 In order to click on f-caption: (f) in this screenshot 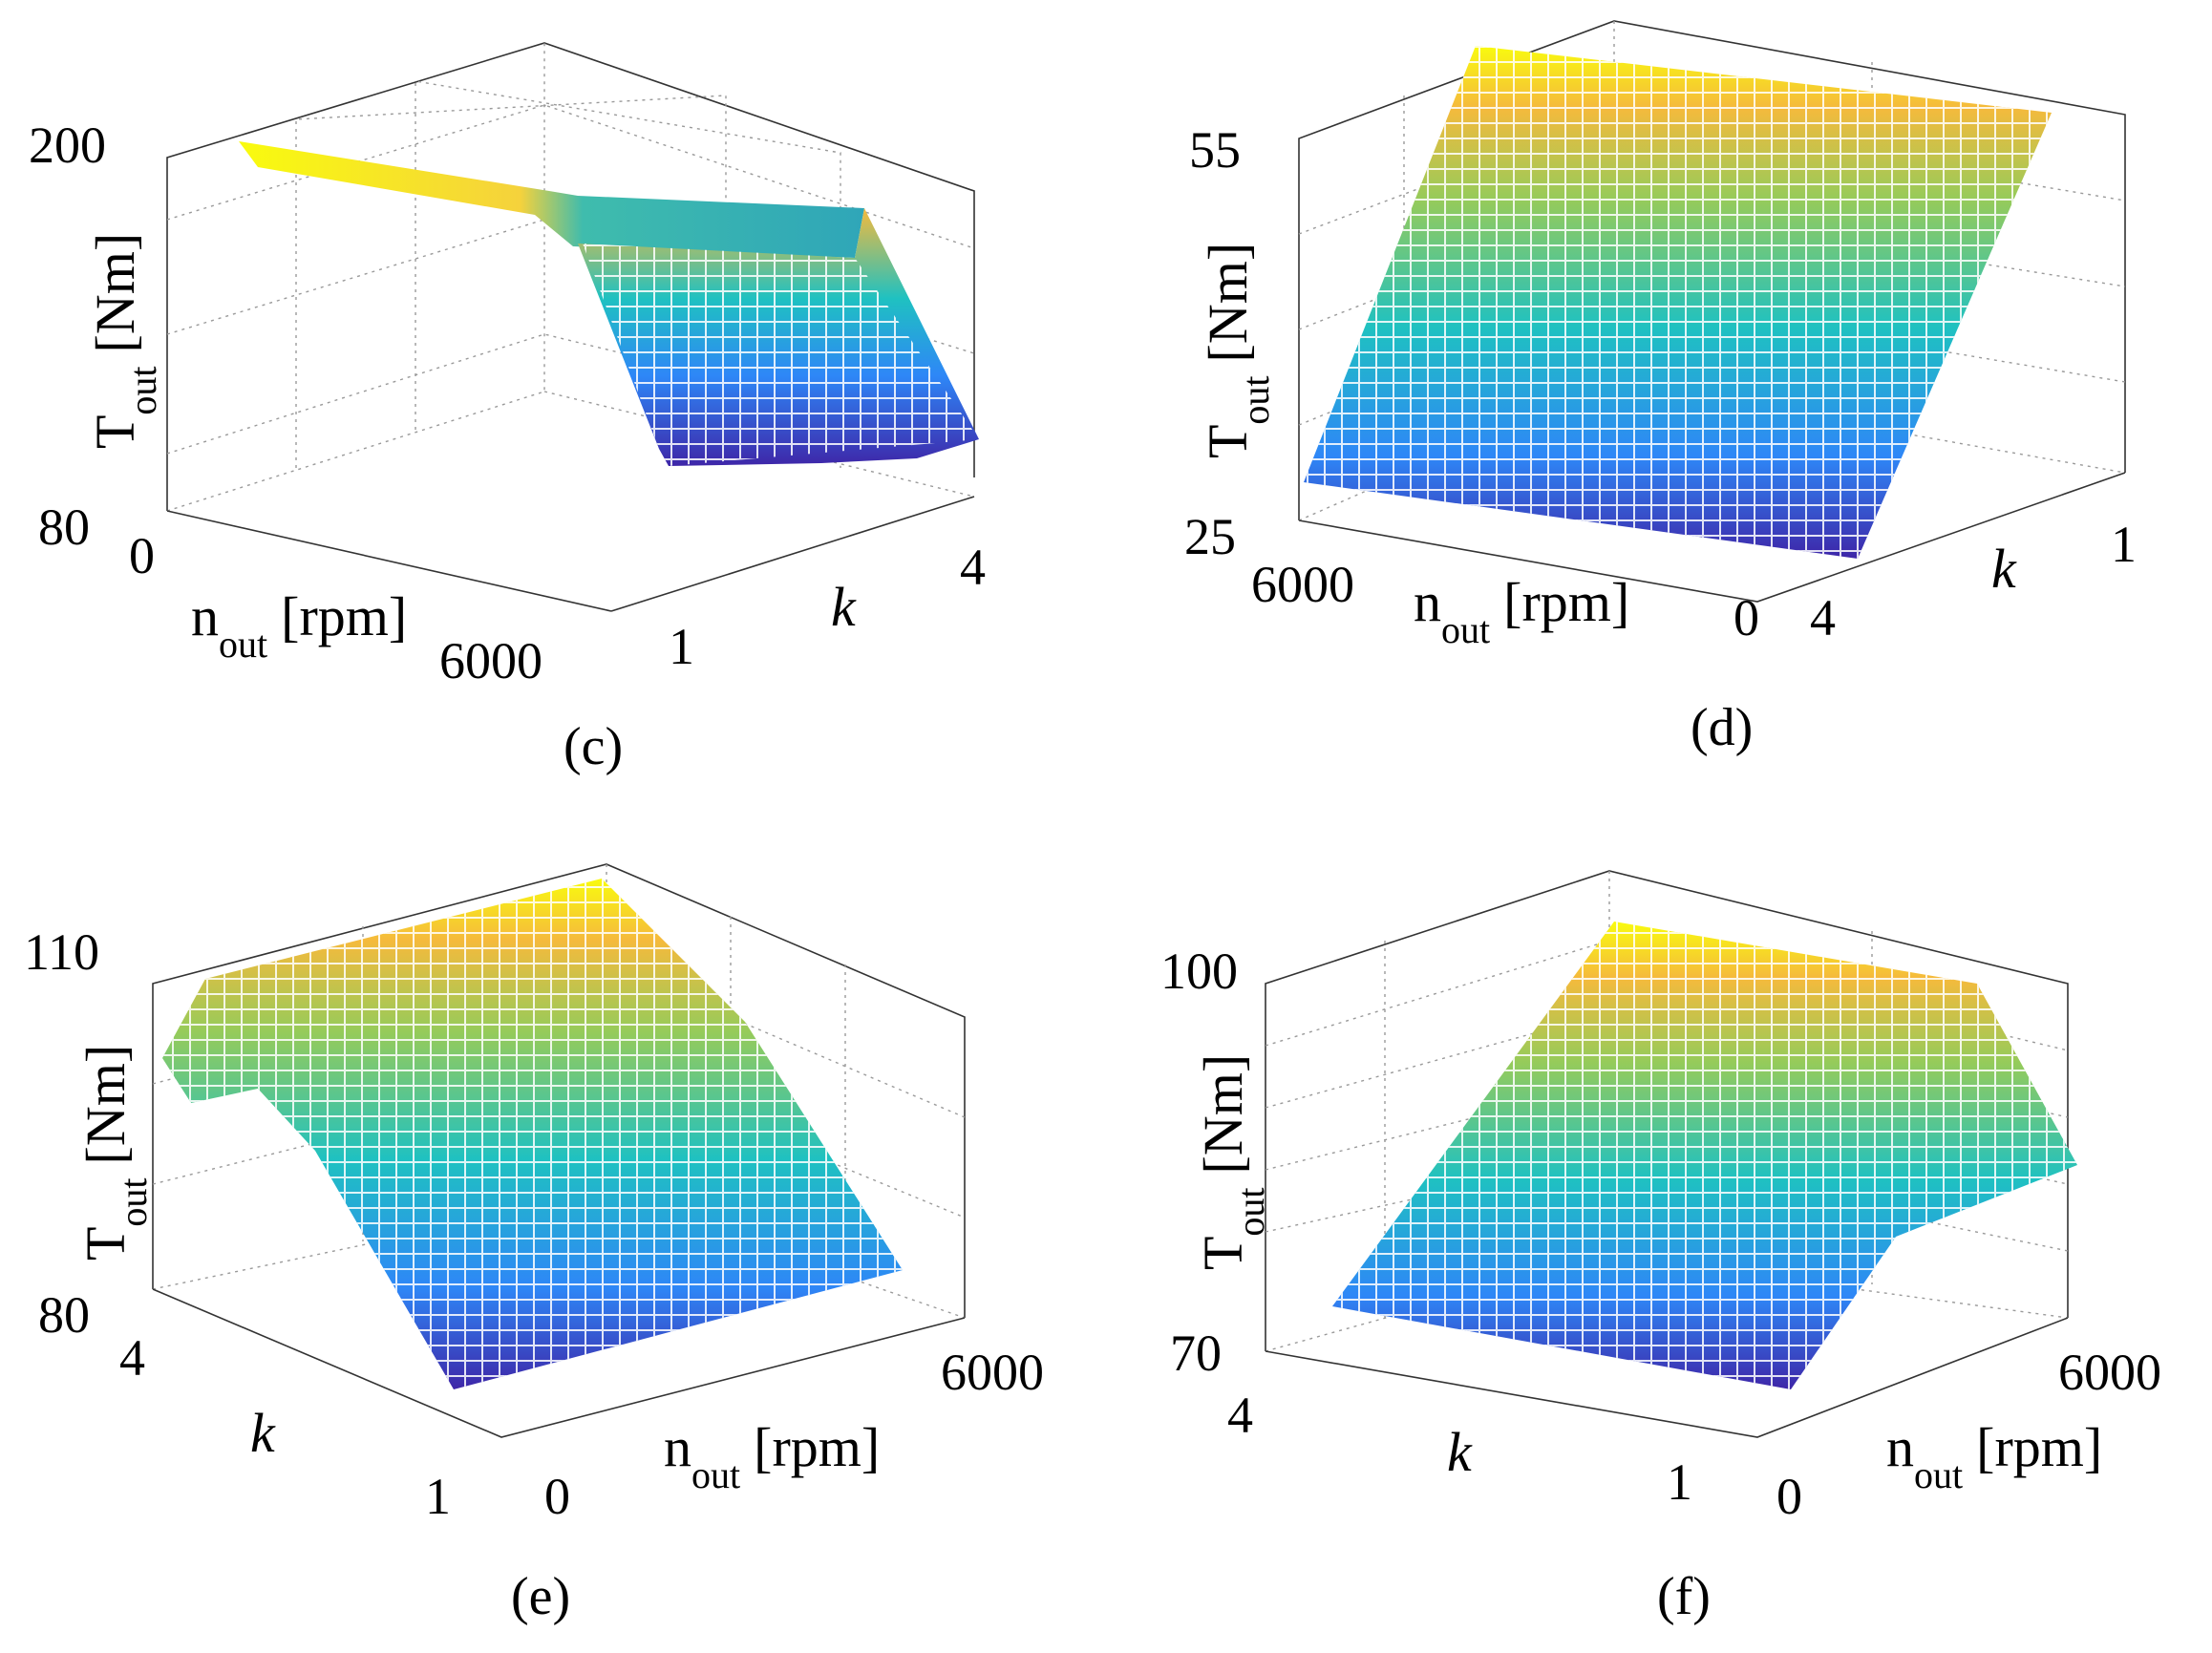, I will do `click(1684, 1597)`.